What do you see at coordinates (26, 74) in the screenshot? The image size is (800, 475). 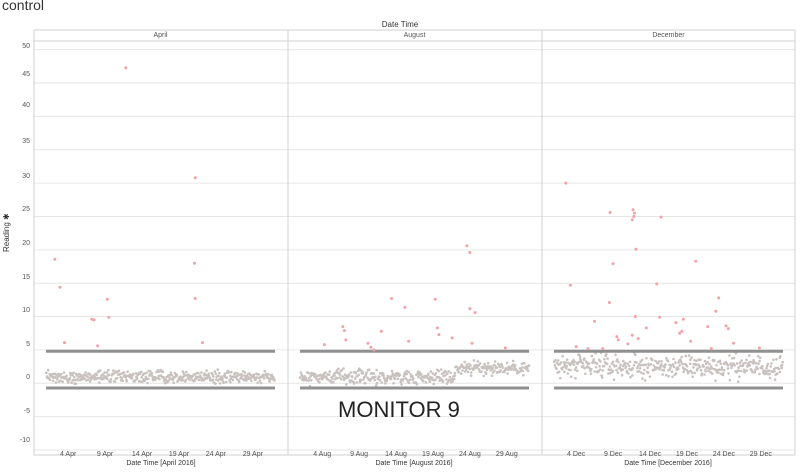 I see `y-tick-label: 45` at bounding box center [26, 74].